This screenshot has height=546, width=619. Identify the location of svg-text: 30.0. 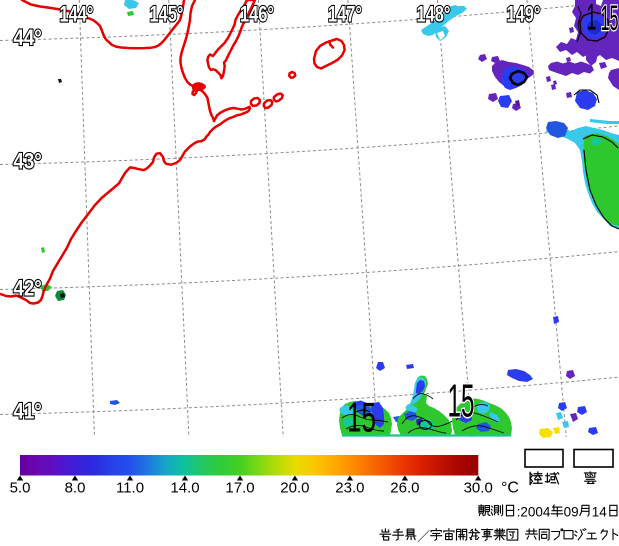
(478, 488).